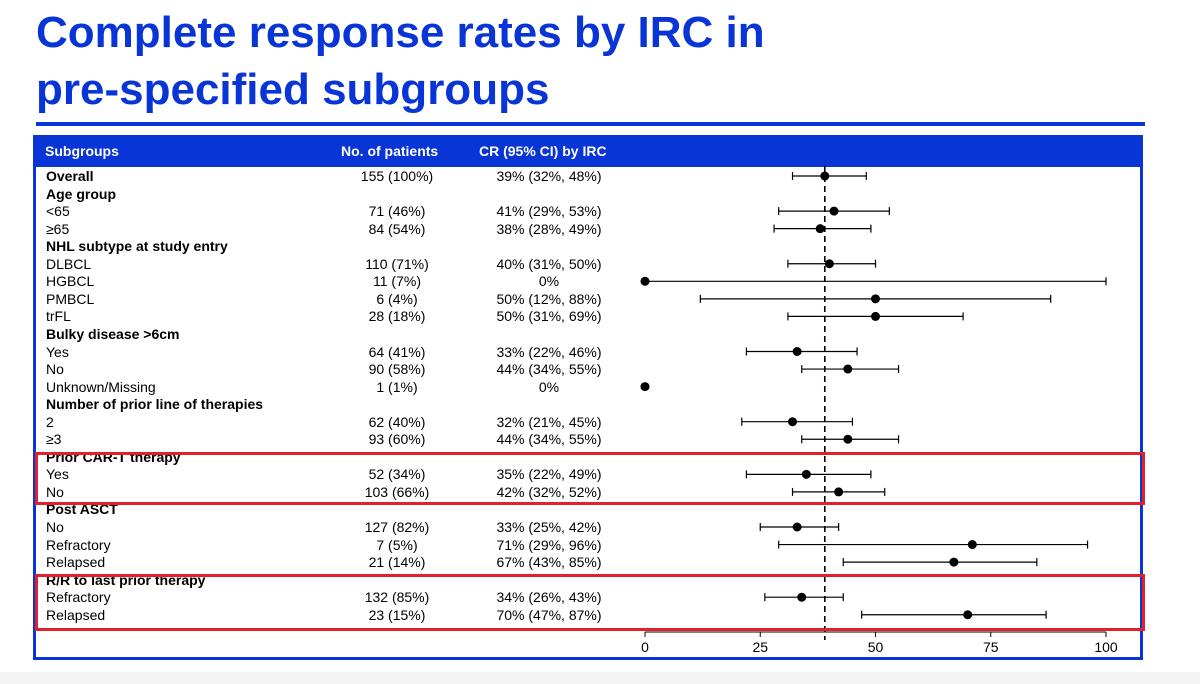 The image size is (1200, 684). What do you see at coordinates (82, 151) in the screenshot?
I see `header-subgroups: Subgroups` at bounding box center [82, 151].